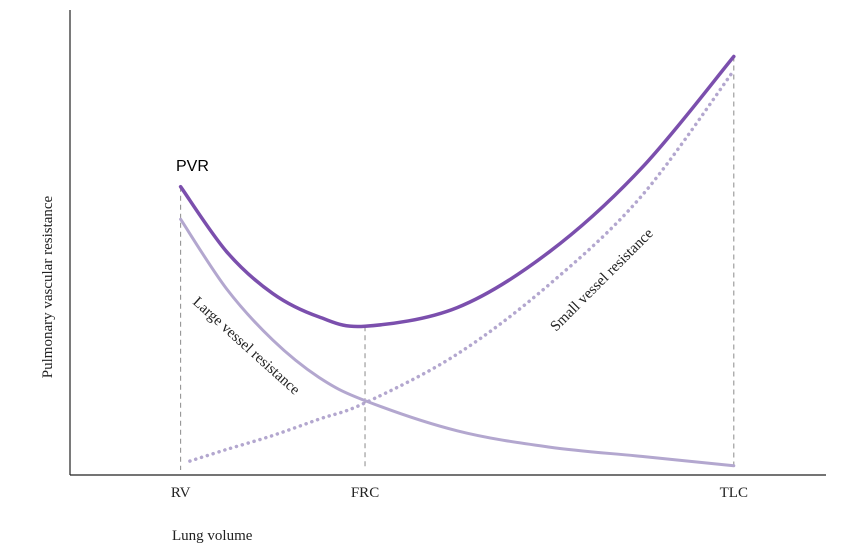  I want to click on x-axis-label: Lung volume, so click(212, 536).